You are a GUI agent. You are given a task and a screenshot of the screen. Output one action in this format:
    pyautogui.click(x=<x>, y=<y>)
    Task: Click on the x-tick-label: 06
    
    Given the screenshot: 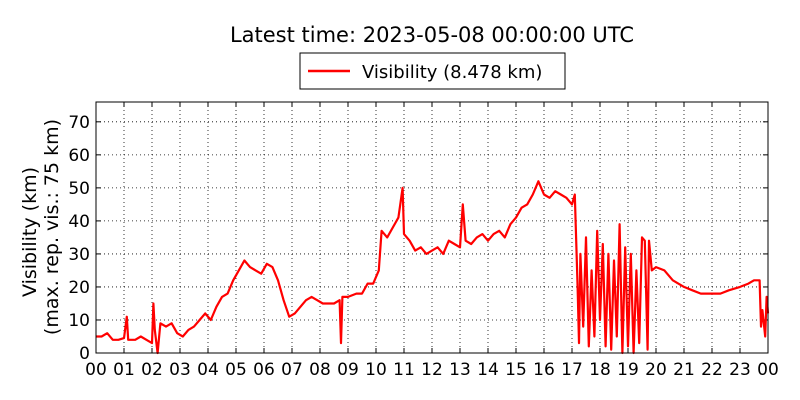 What is the action you would take?
    pyautogui.click(x=264, y=370)
    